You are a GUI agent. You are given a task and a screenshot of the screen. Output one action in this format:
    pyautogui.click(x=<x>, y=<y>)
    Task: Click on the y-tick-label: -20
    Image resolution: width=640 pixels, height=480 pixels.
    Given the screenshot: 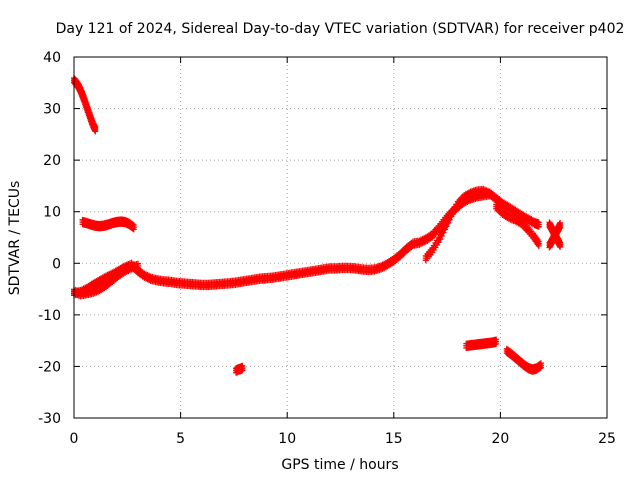 What is the action you would take?
    pyautogui.click(x=49, y=367)
    